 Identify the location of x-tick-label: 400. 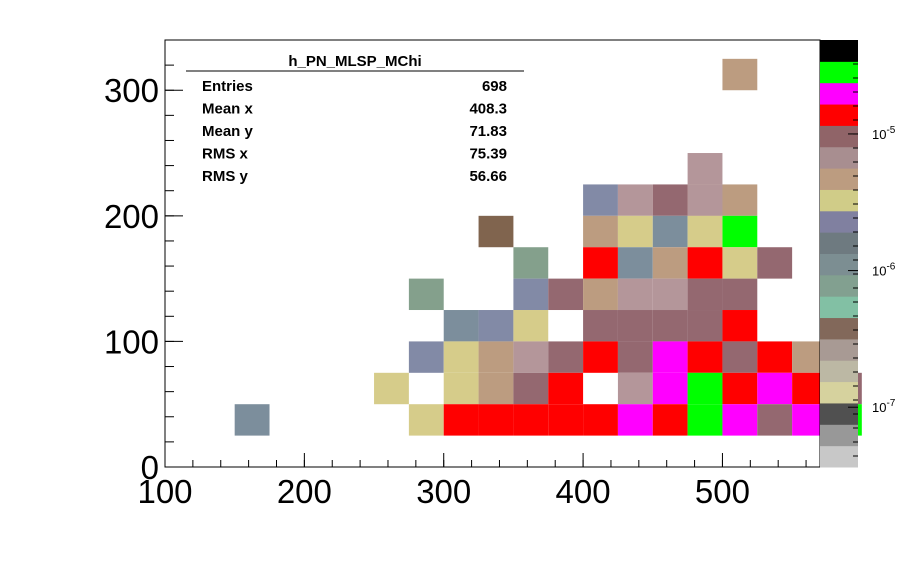
(583, 491).